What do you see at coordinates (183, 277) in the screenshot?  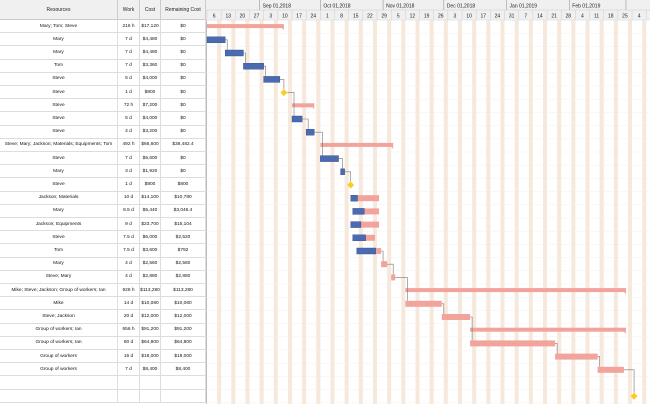 I see `cell-remaining-cost: $2,880` at bounding box center [183, 277].